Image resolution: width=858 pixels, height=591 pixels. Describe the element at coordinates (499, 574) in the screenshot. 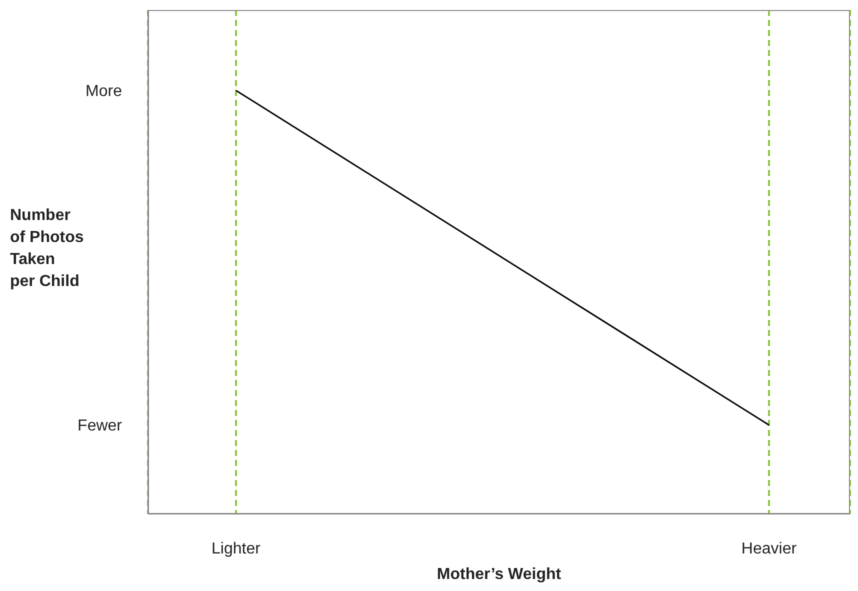

I see `x-axis-title: Mother’s Weight` at that location.